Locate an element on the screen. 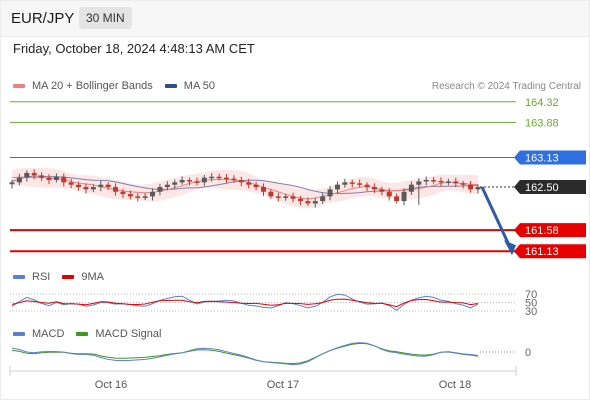  timeframe-badge: 30 MIN is located at coordinates (105, 18).